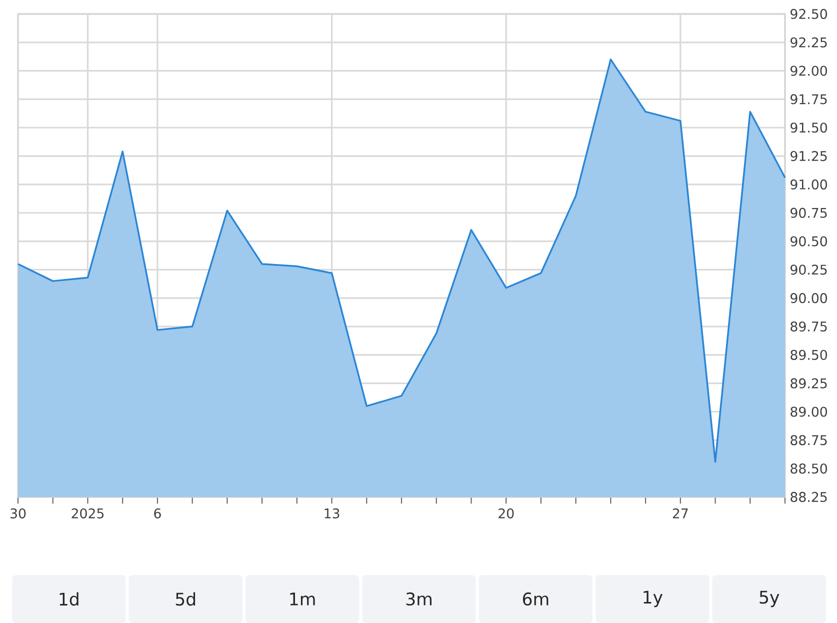 The width and height of the screenshot is (837, 623). Describe the element at coordinates (808, 440) in the screenshot. I see `y-tick-label: 88.75` at that location.